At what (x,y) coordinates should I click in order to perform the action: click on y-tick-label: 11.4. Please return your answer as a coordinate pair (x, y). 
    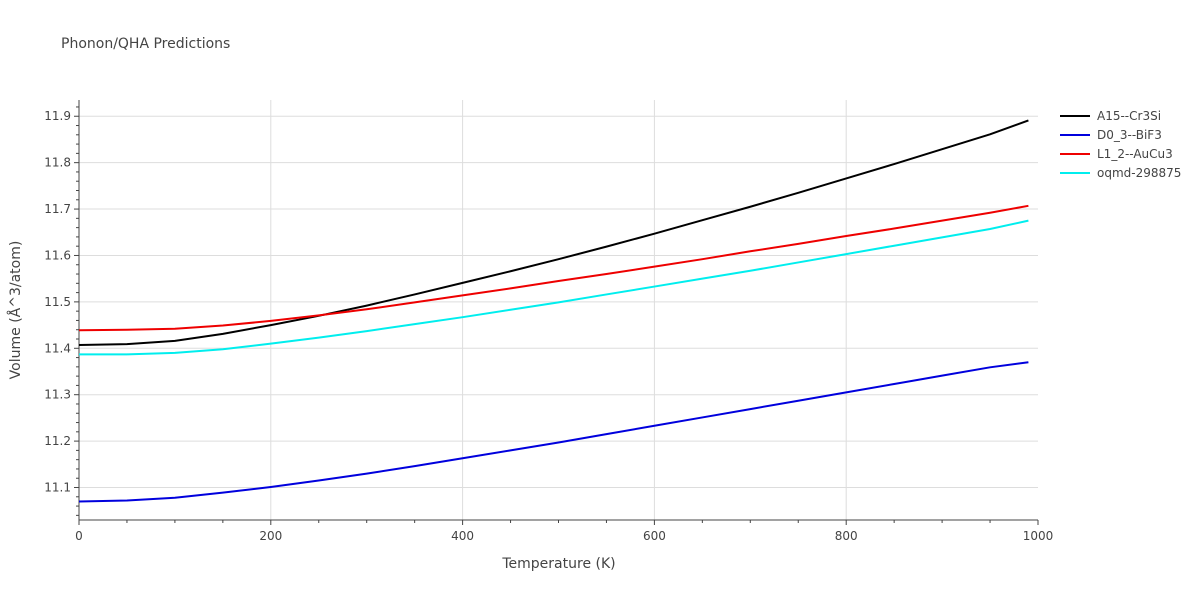
    Looking at the image, I should click on (57, 348).